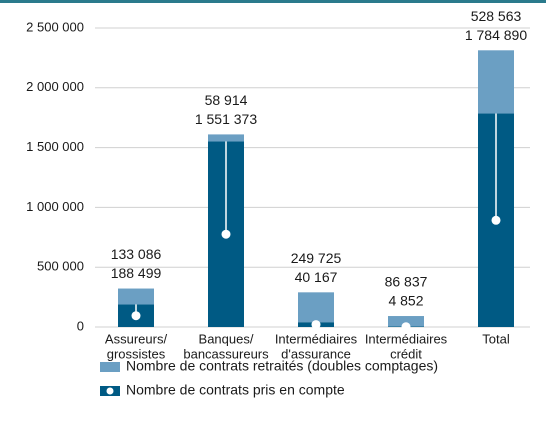 The width and height of the screenshot is (546, 434). What do you see at coordinates (55, 86) in the screenshot?
I see `y-tick-label: 2 000 000` at bounding box center [55, 86].